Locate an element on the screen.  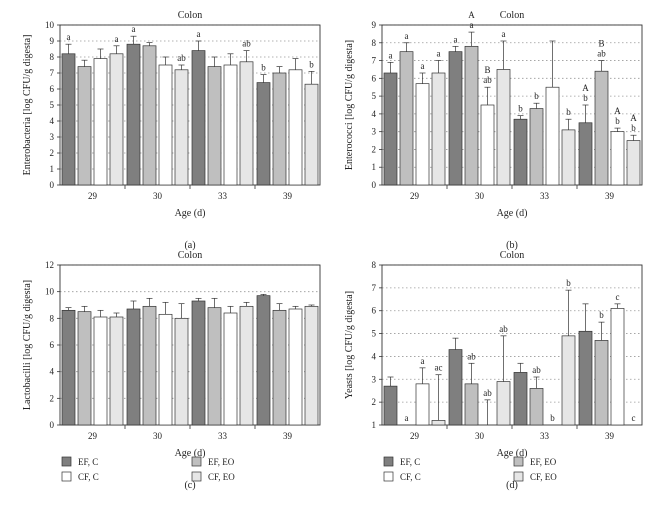
y-tick-label: 7 is located at coordinates (374, 61).